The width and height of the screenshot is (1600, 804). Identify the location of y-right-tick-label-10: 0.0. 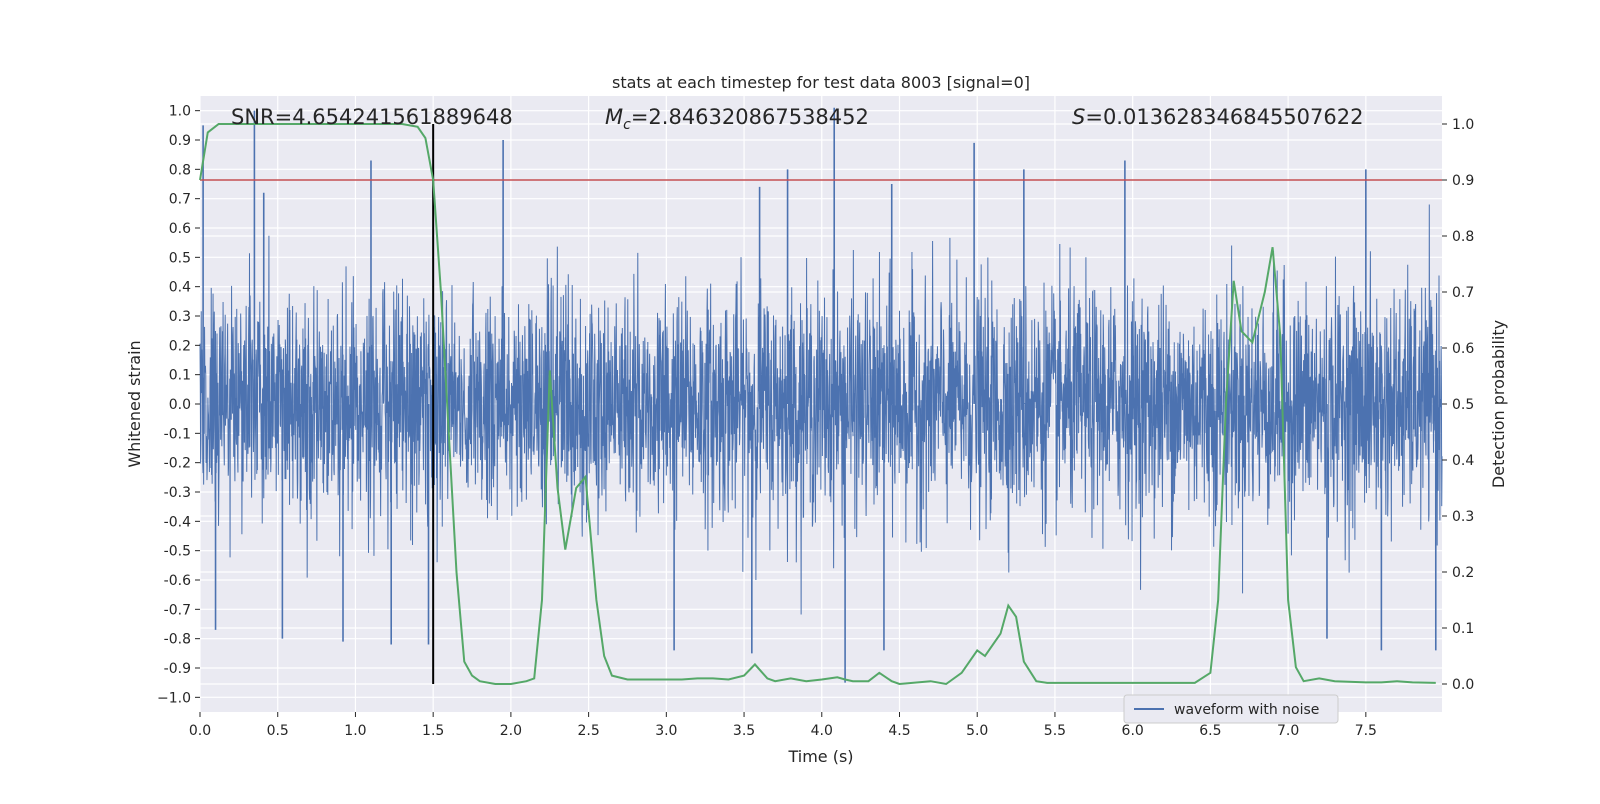
(1463, 685).